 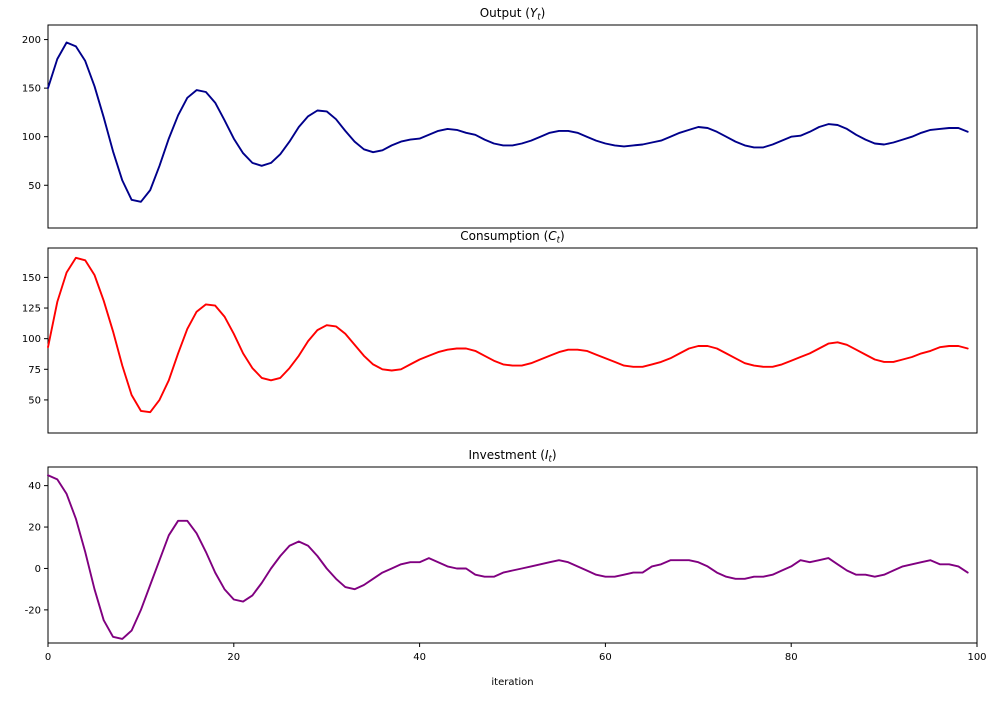 What do you see at coordinates (33, 610) in the screenshot?
I see `y-tick-label: -20` at bounding box center [33, 610].